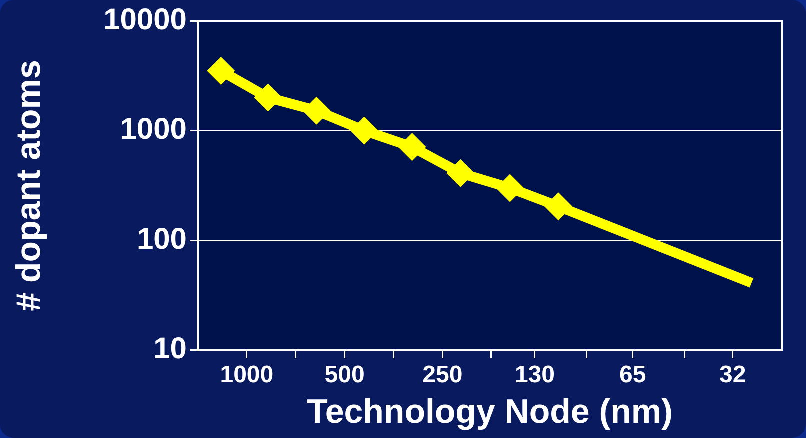  Describe the element at coordinates (29, 186) in the screenshot. I see `y-axis-title: # dopant atoms` at that location.